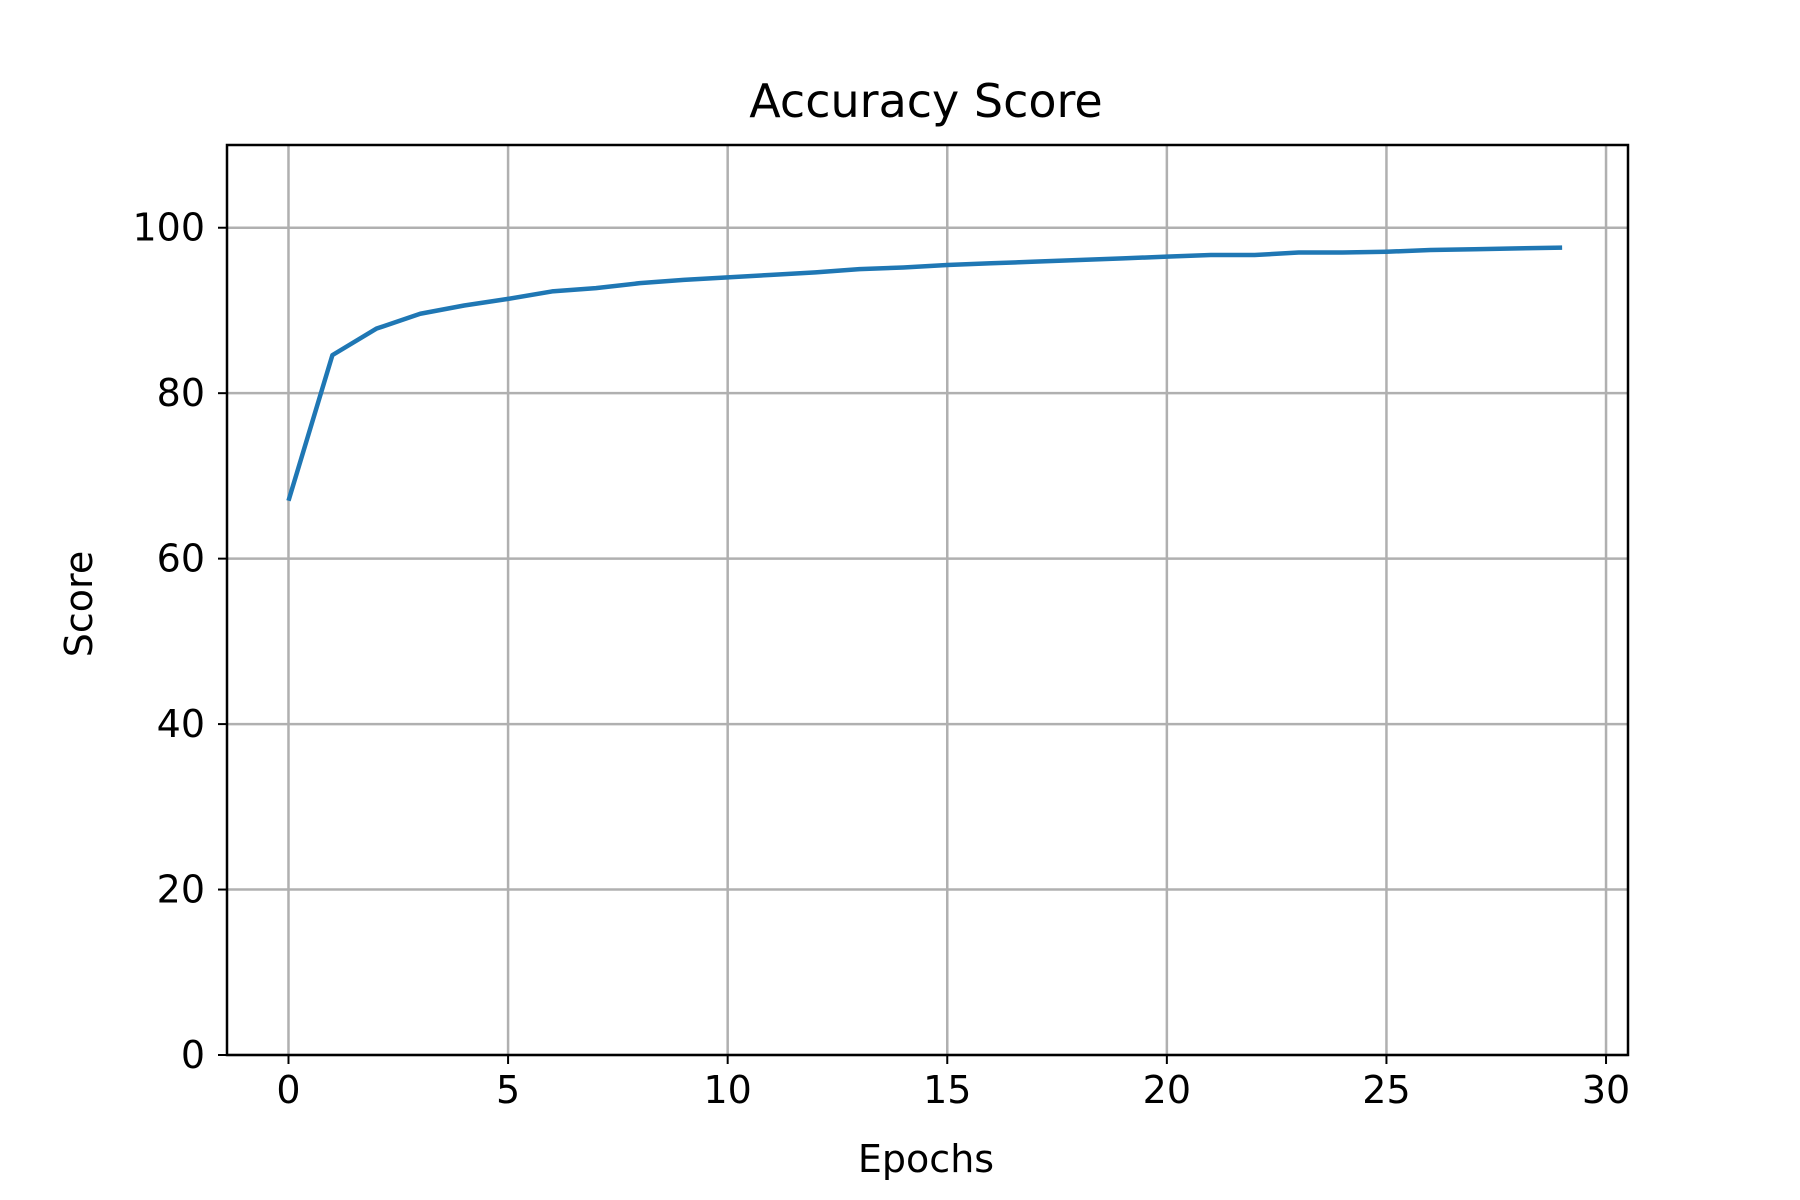 Image resolution: width=1800 pixels, height=1200 pixels. I want to click on x-tick-label: 15, so click(947, 1090).